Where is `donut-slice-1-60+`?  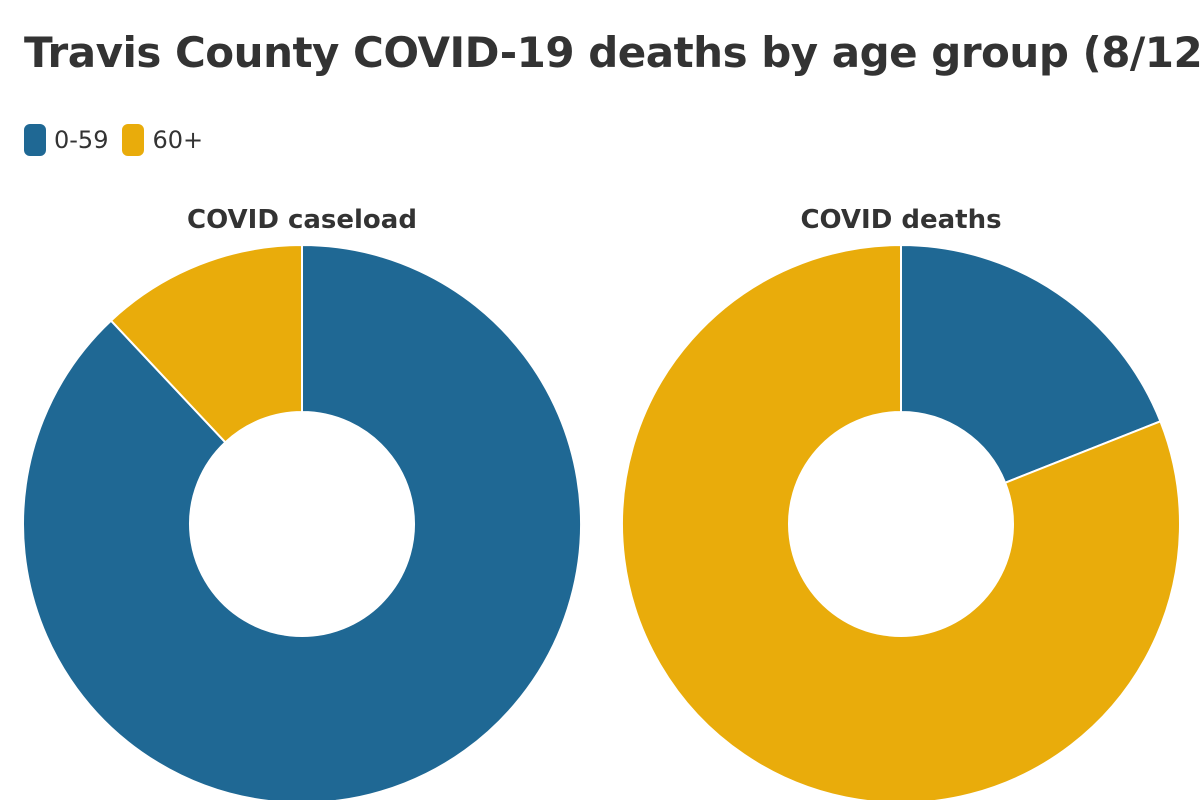
donut-slice-1-60+ is located at coordinates (206, 343).